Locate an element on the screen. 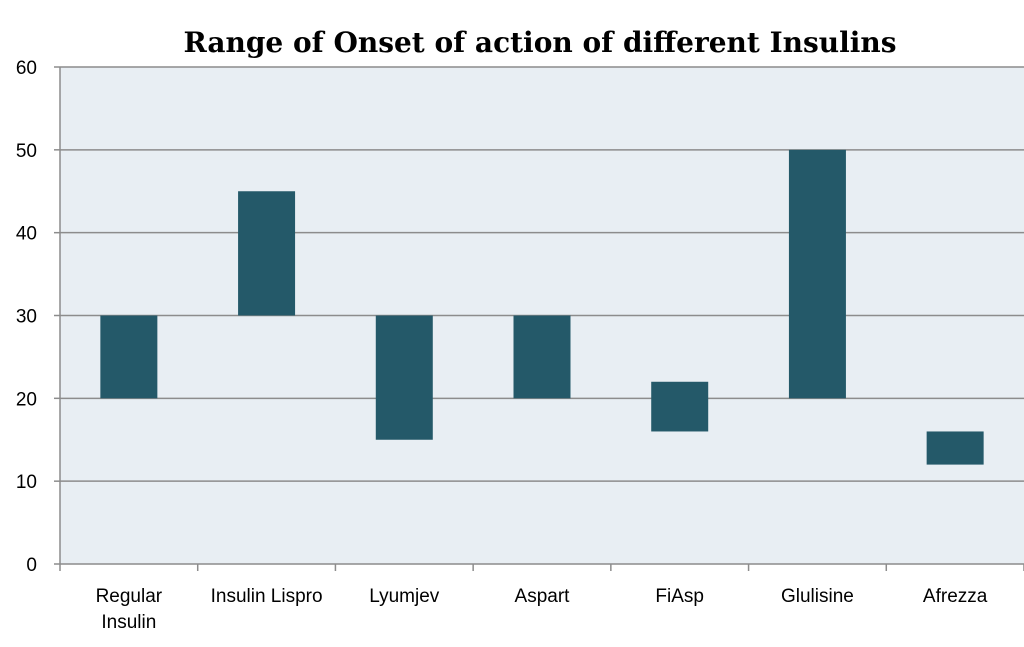 This screenshot has width=1024, height=647. x-tick-label: Insulin is located at coordinates (128, 622).